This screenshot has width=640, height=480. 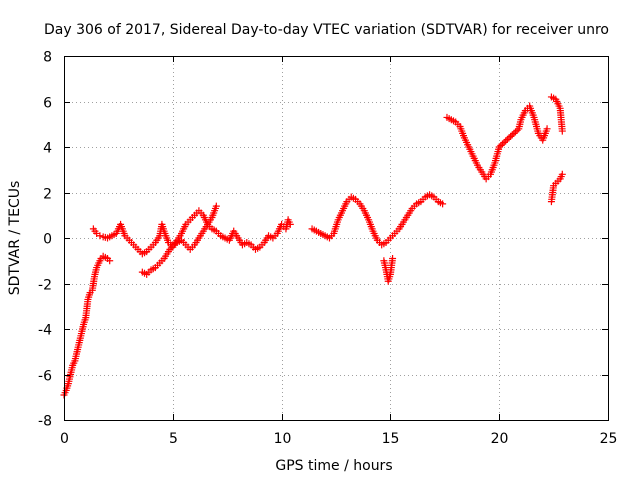 I want to click on x-axis-label: GPS time / hours, so click(x=333, y=466).